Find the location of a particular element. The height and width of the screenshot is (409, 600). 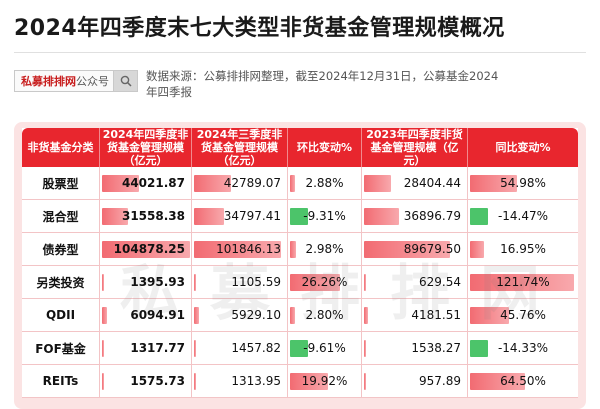

category-cell: QDII is located at coordinates (61, 315).